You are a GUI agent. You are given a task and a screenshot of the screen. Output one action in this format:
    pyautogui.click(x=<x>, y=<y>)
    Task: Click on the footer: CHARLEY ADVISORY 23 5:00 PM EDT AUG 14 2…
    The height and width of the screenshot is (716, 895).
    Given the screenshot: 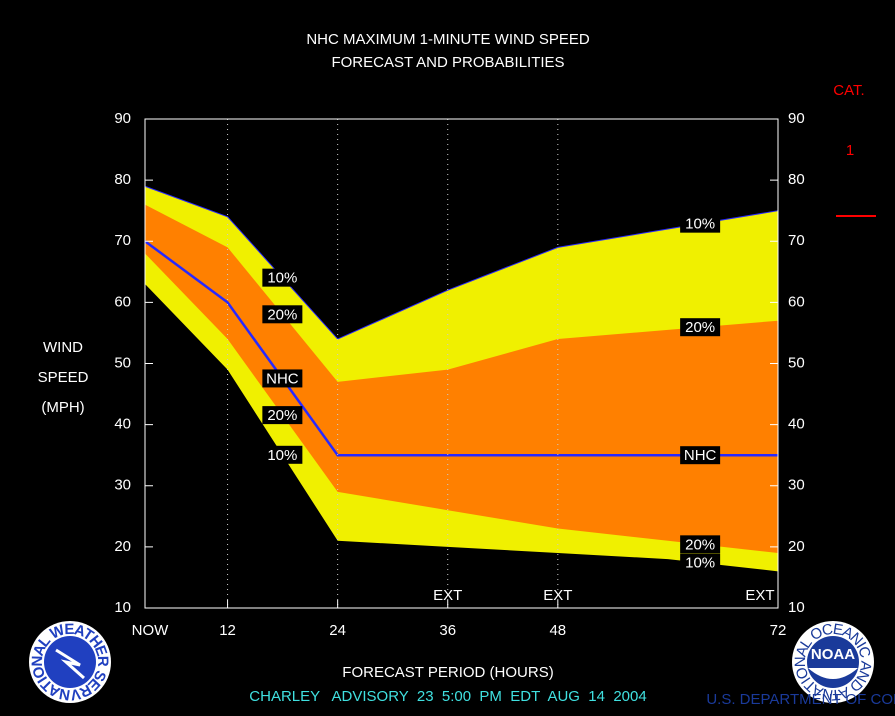 What is the action you would take?
    pyautogui.click(x=447, y=696)
    